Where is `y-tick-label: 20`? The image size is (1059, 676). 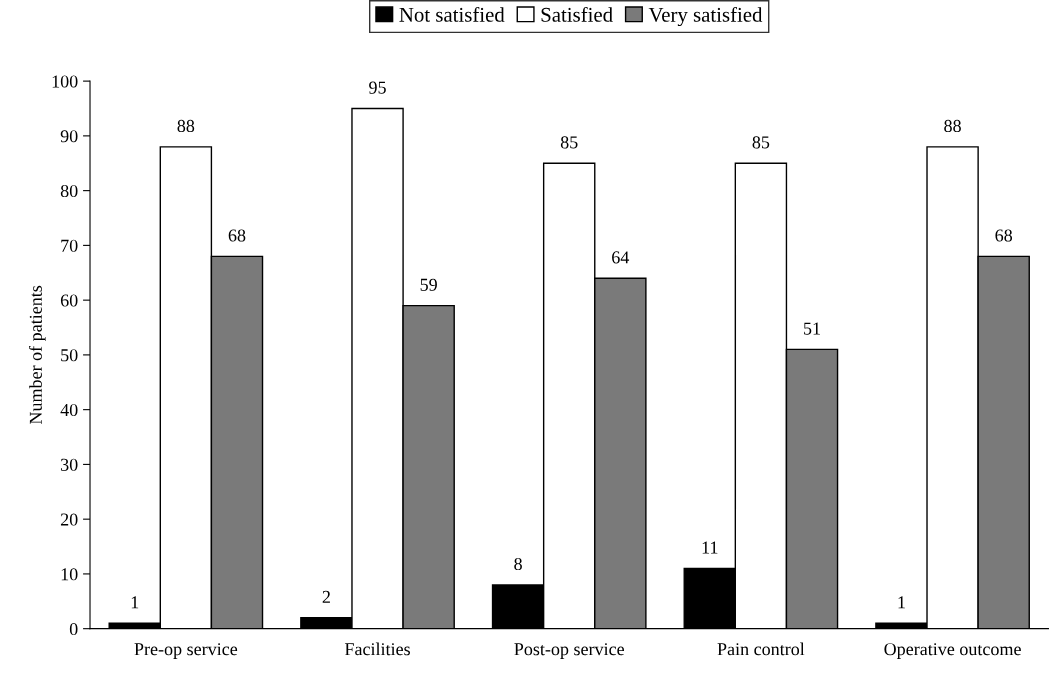
y-tick-label: 20 is located at coordinates (69, 519).